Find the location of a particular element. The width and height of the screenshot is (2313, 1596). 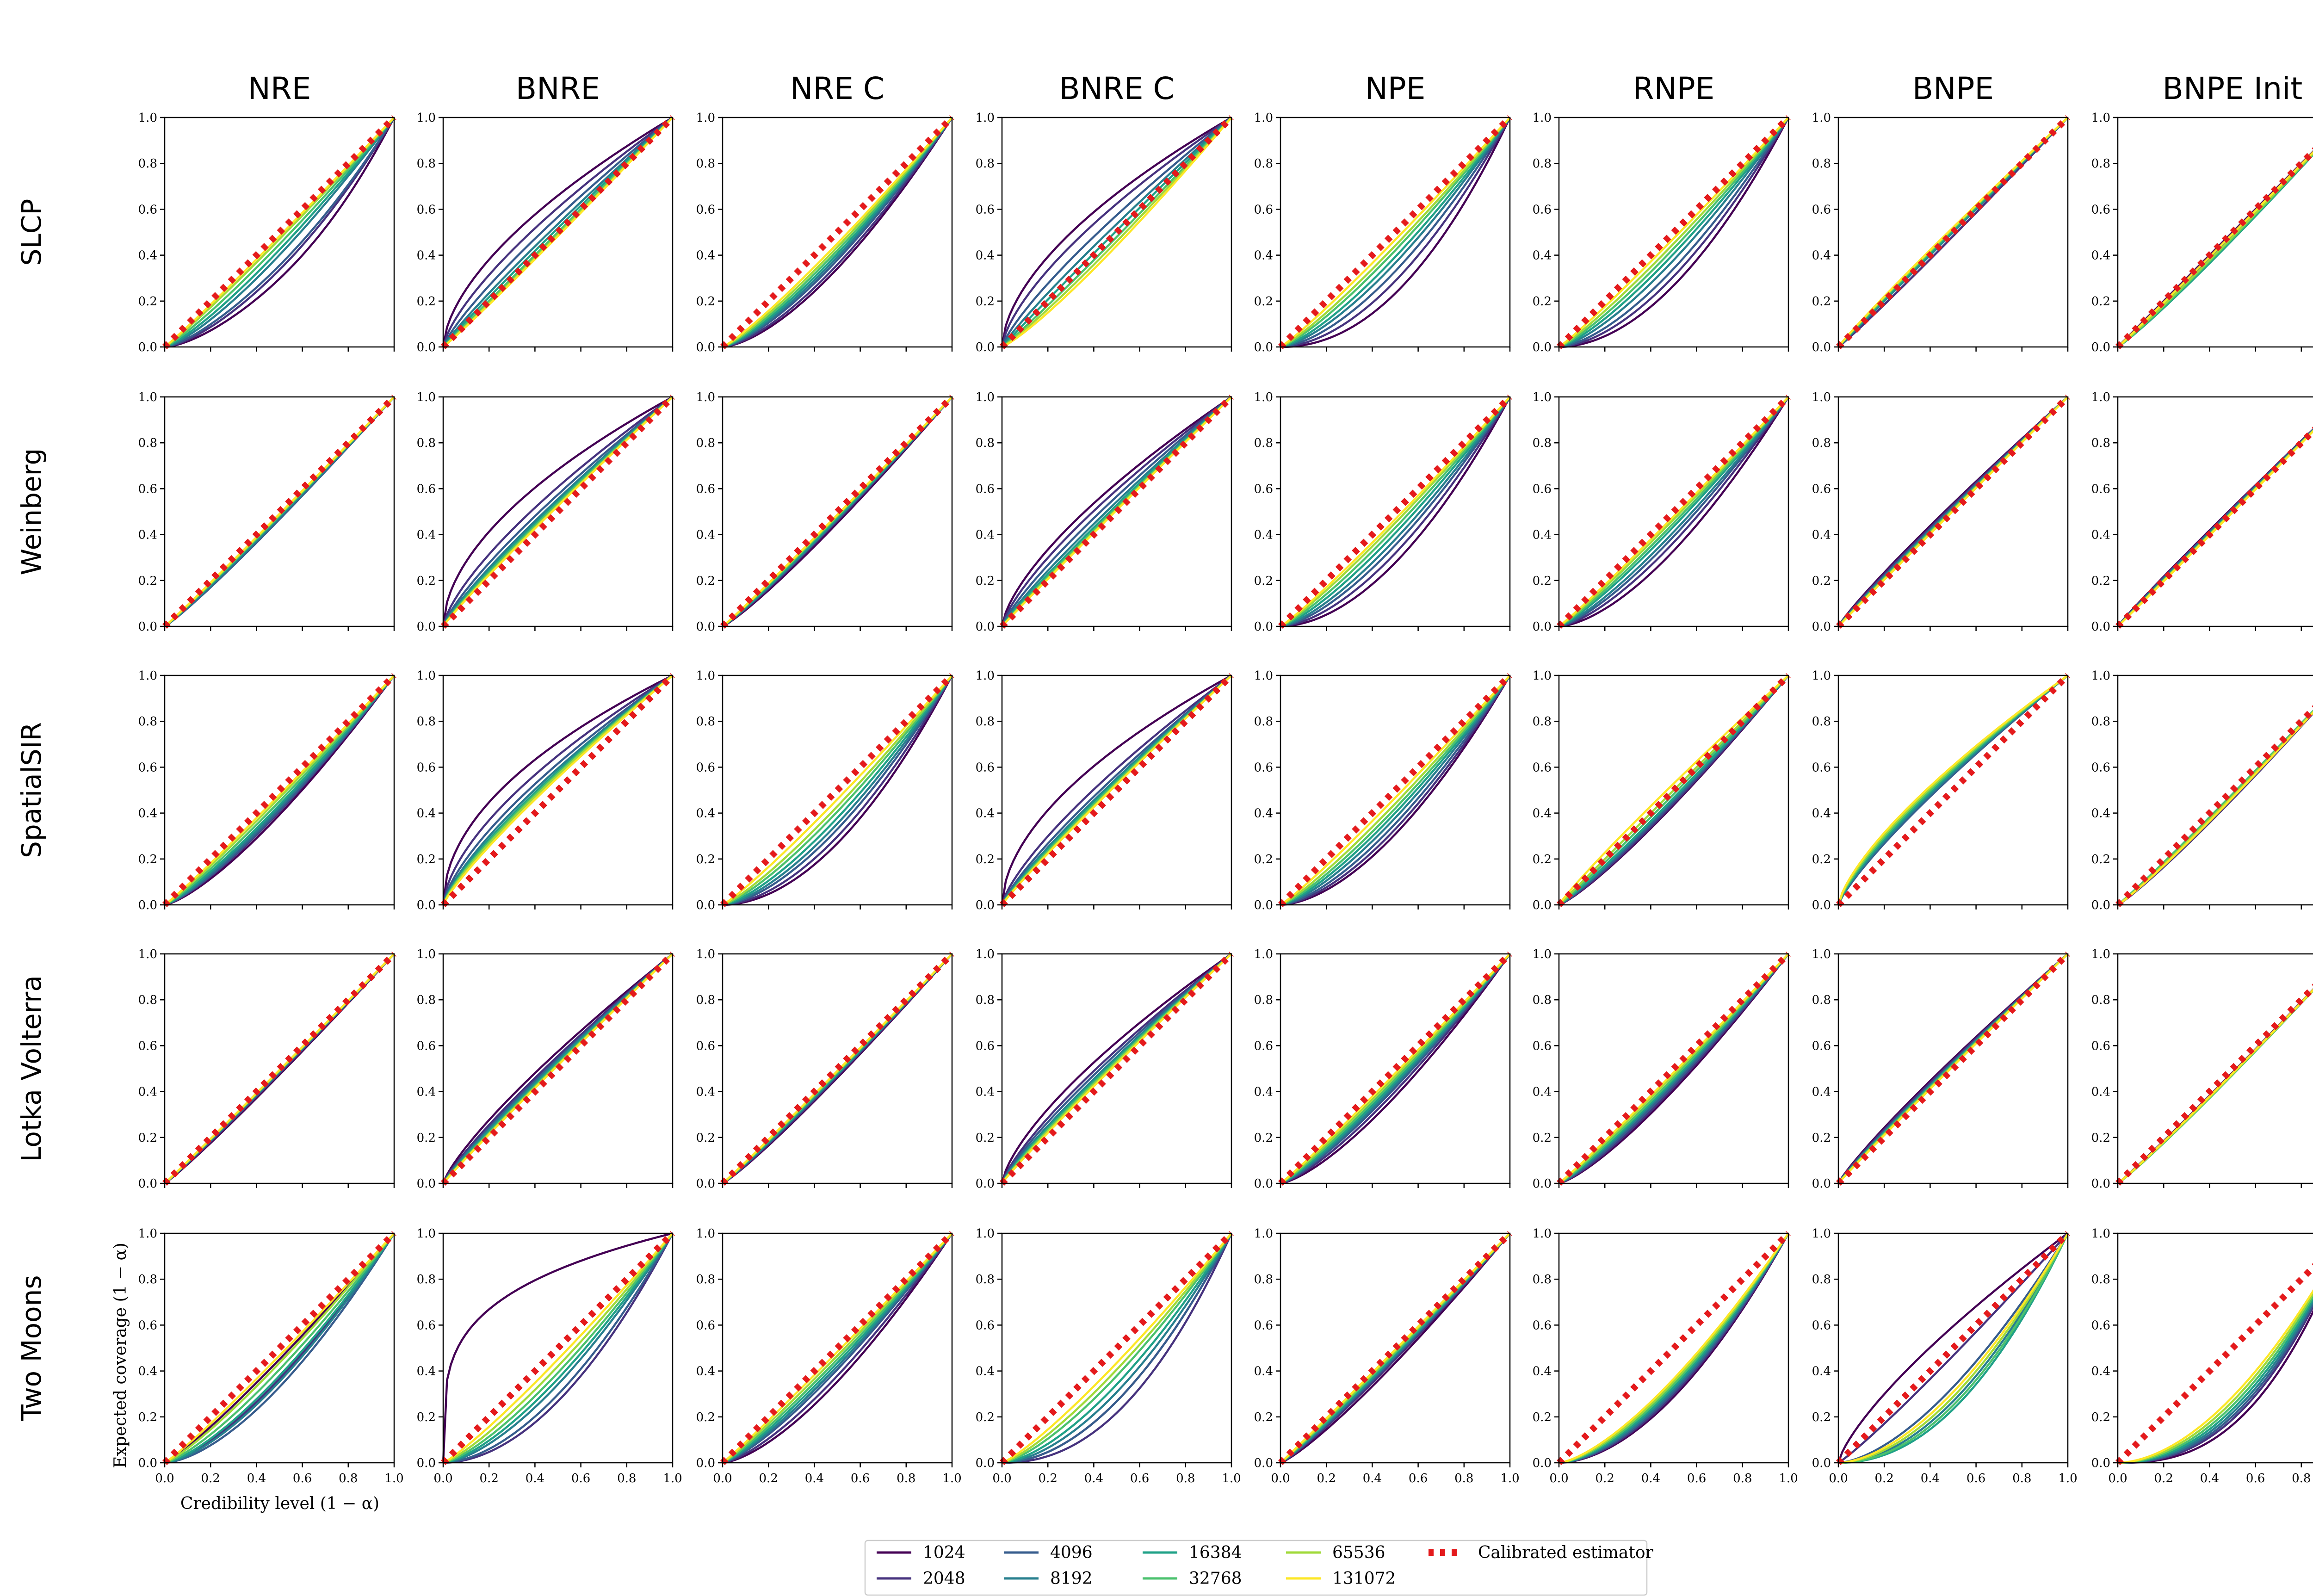

legend-label-8192: 8192 is located at coordinates (1071, 1578).